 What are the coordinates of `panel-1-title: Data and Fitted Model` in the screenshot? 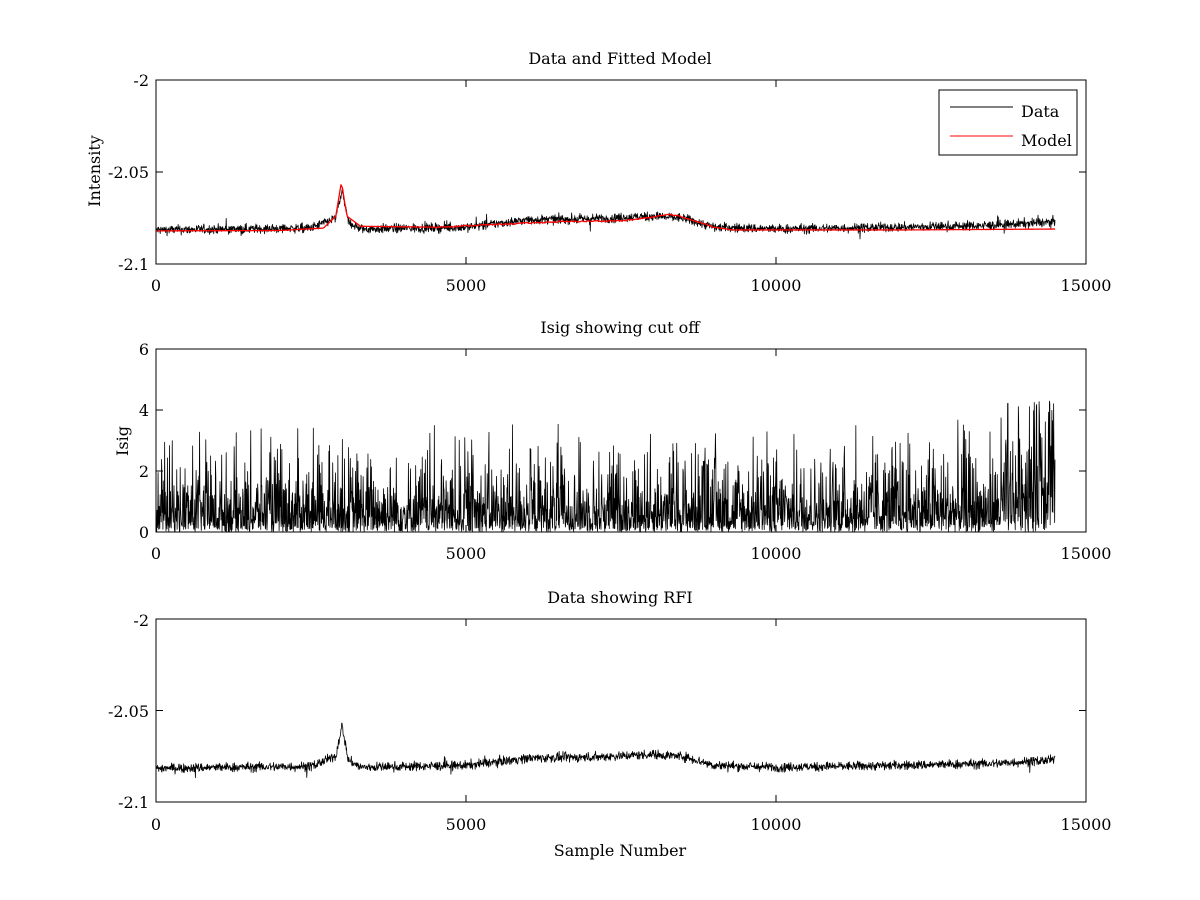 It's located at (619, 58).